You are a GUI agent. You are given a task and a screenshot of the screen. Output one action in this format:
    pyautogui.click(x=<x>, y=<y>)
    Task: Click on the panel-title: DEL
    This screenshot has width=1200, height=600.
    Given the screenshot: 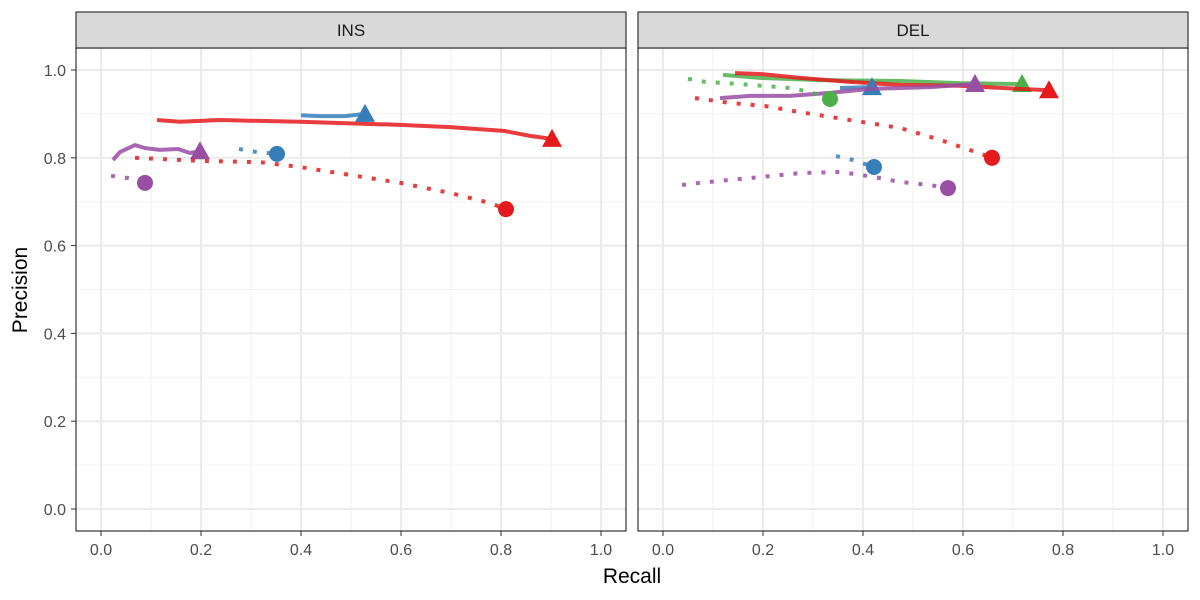 What is the action you would take?
    pyautogui.click(x=912, y=30)
    